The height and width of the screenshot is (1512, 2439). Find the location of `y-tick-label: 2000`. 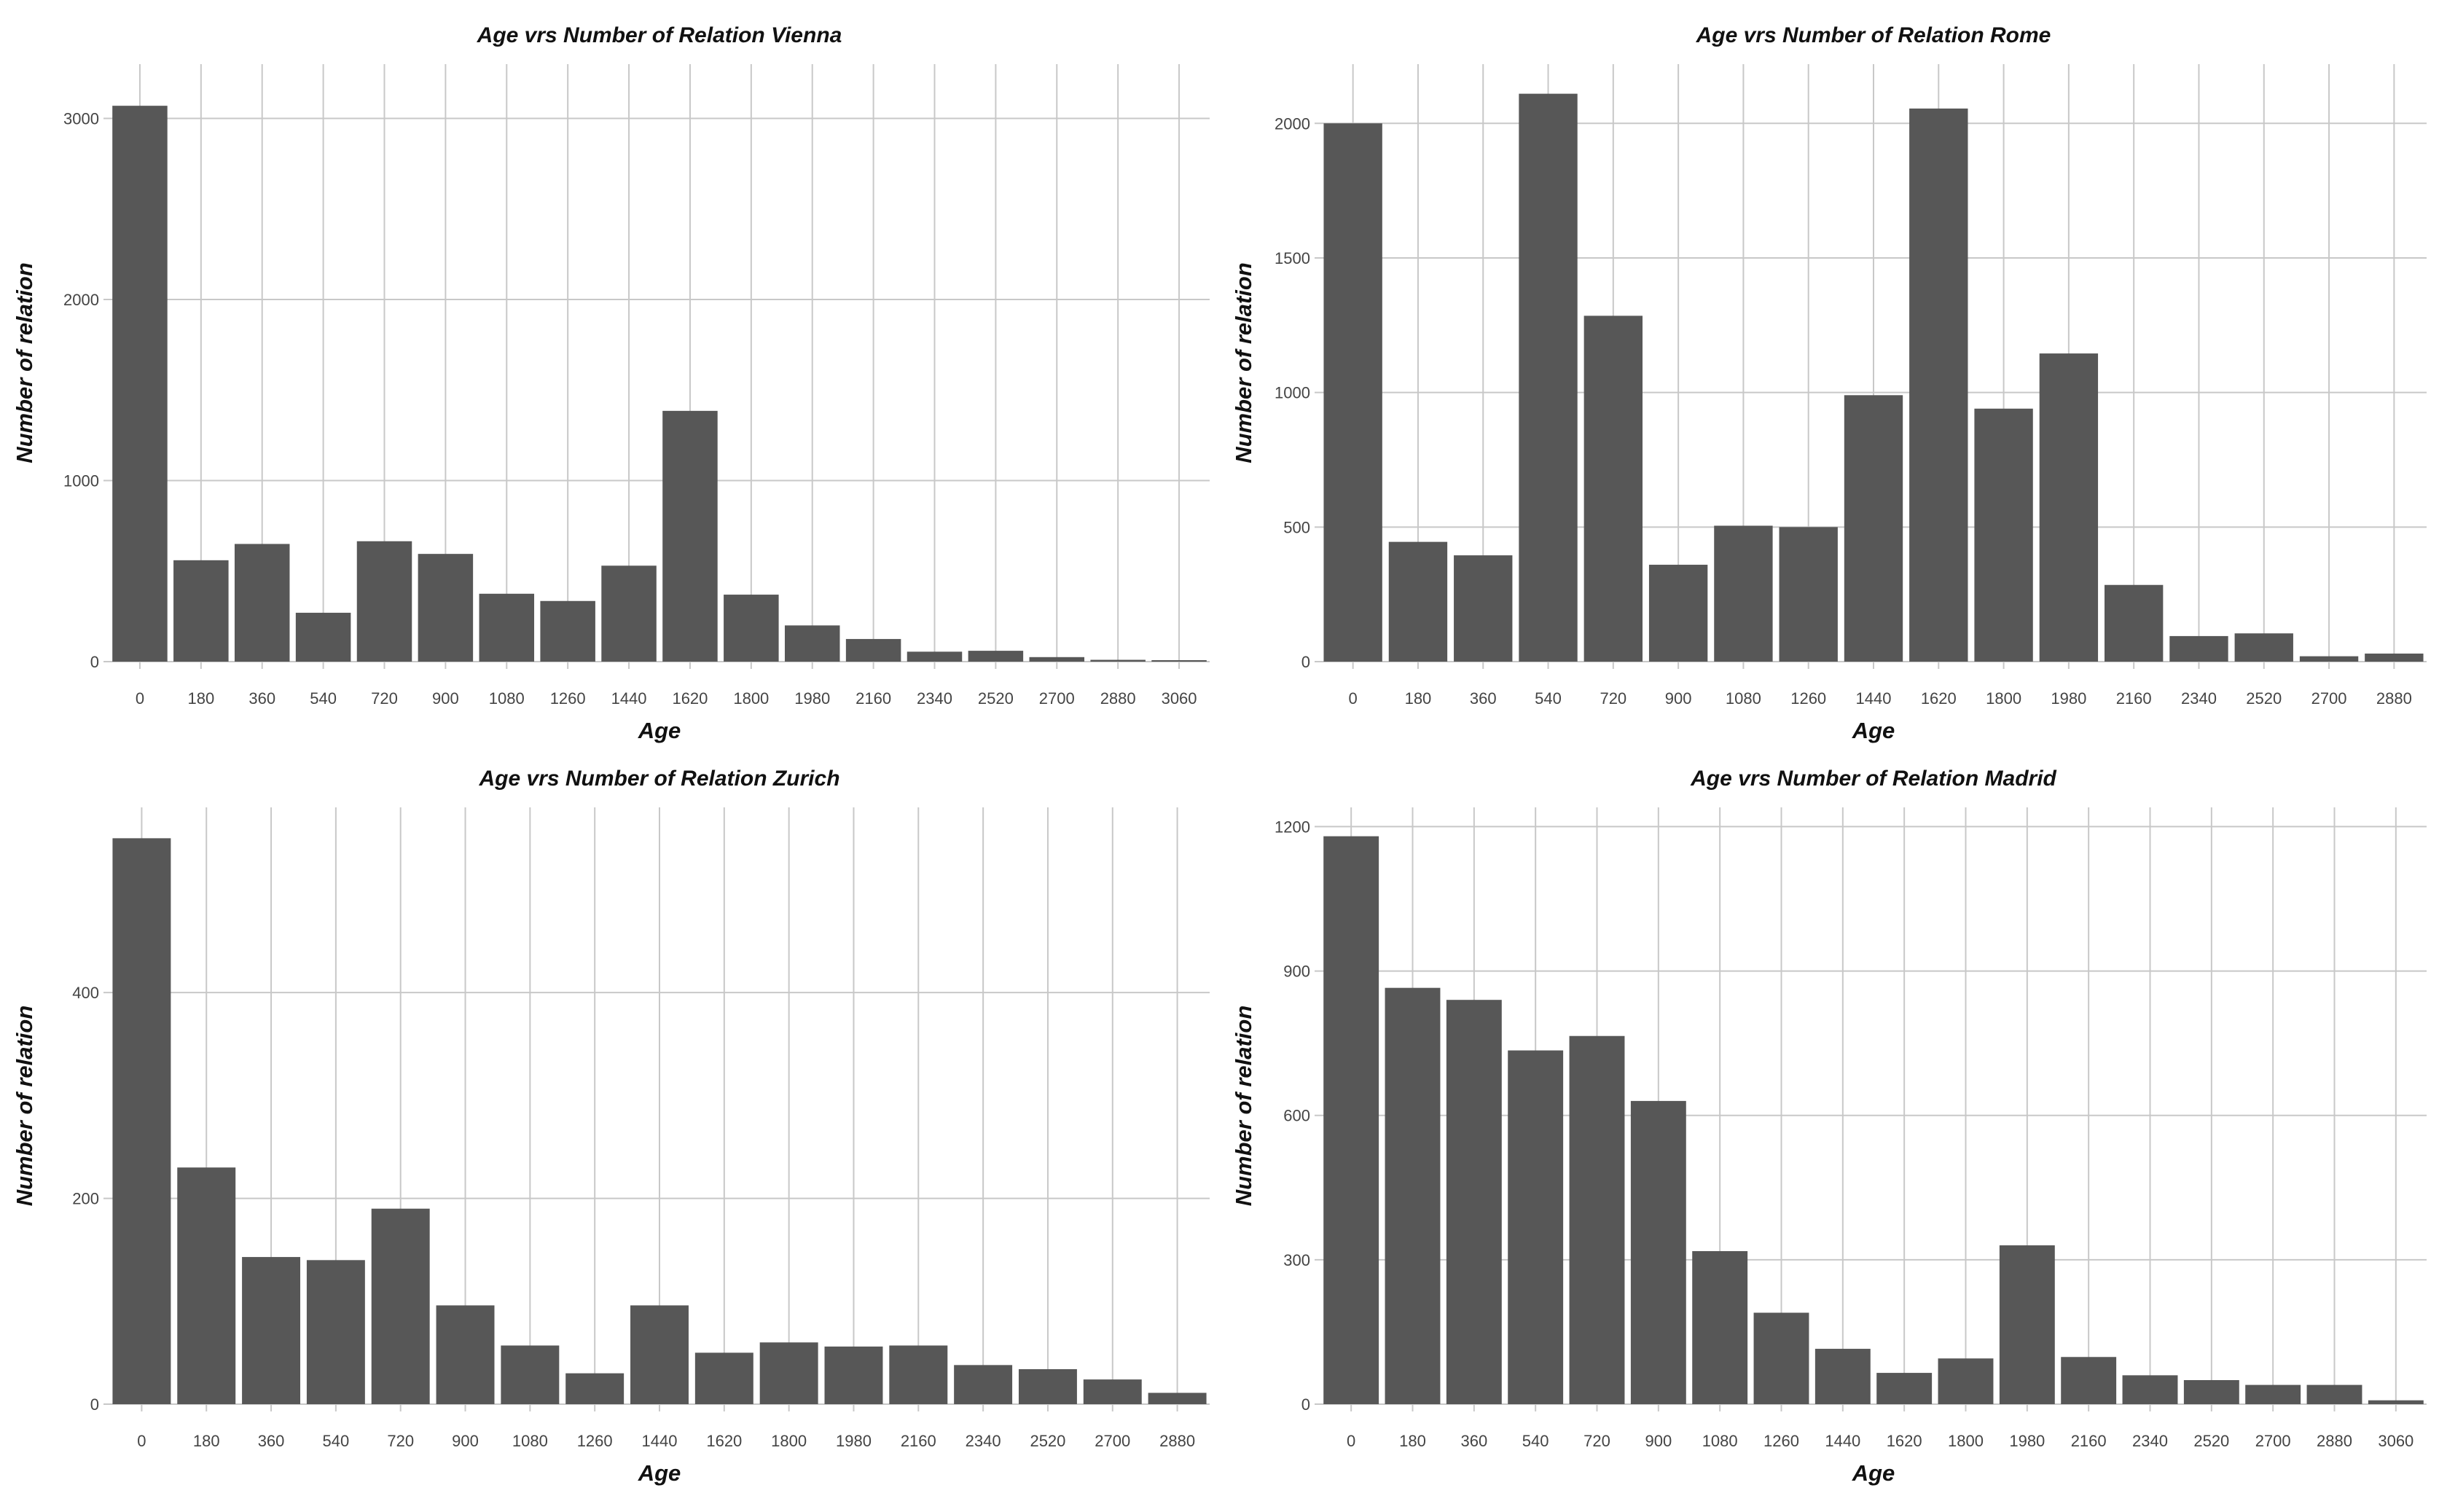

y-tick-label: 2000 is located at coordinates (1292, 124).